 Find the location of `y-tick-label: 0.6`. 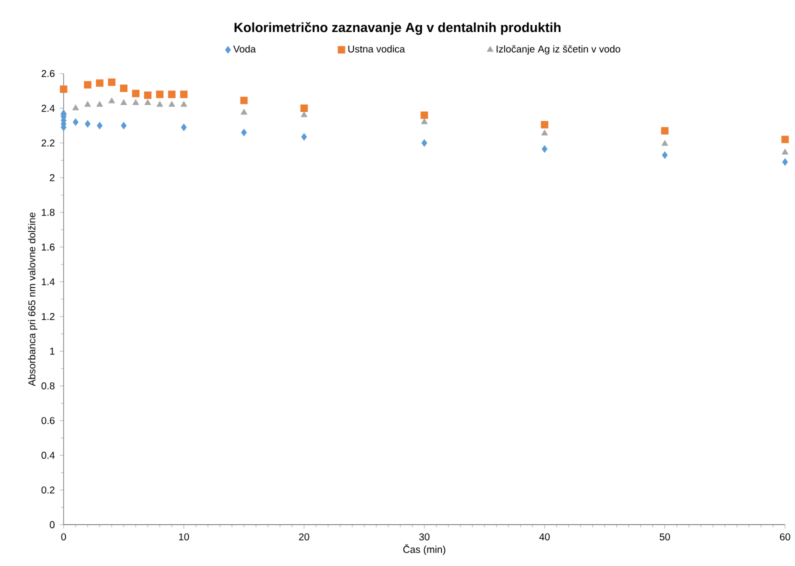

y-tick-label: 0.6 is located at coordinates (48, 420).